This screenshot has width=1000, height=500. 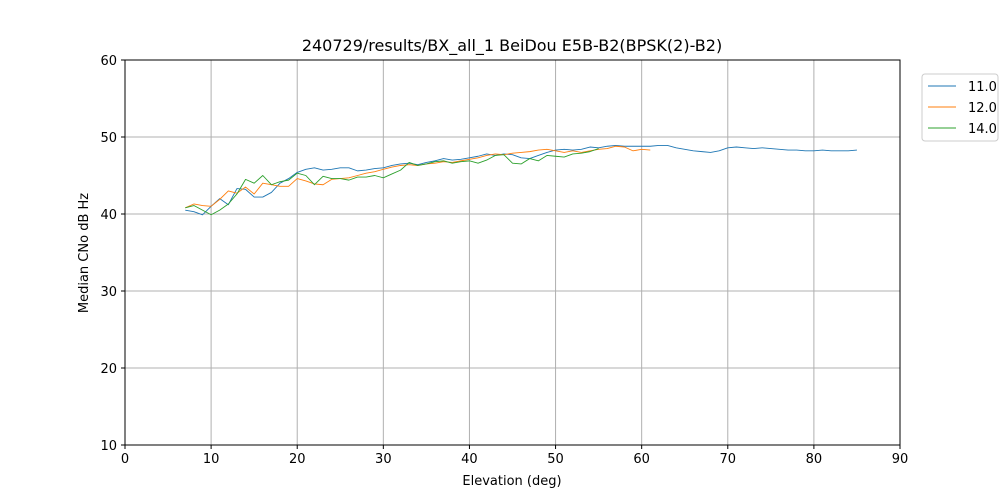 I want to click on x-tick-label: 10, so click(x=211, y=459).